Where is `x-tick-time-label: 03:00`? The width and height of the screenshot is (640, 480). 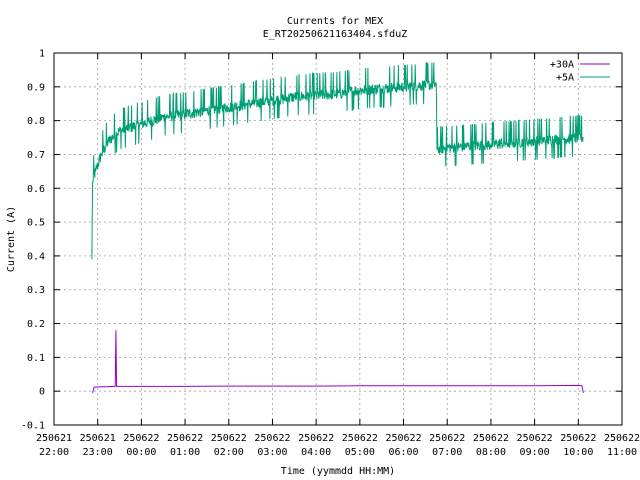
x-tick-time-label: 03:00 is located at coordinates (272, 452).